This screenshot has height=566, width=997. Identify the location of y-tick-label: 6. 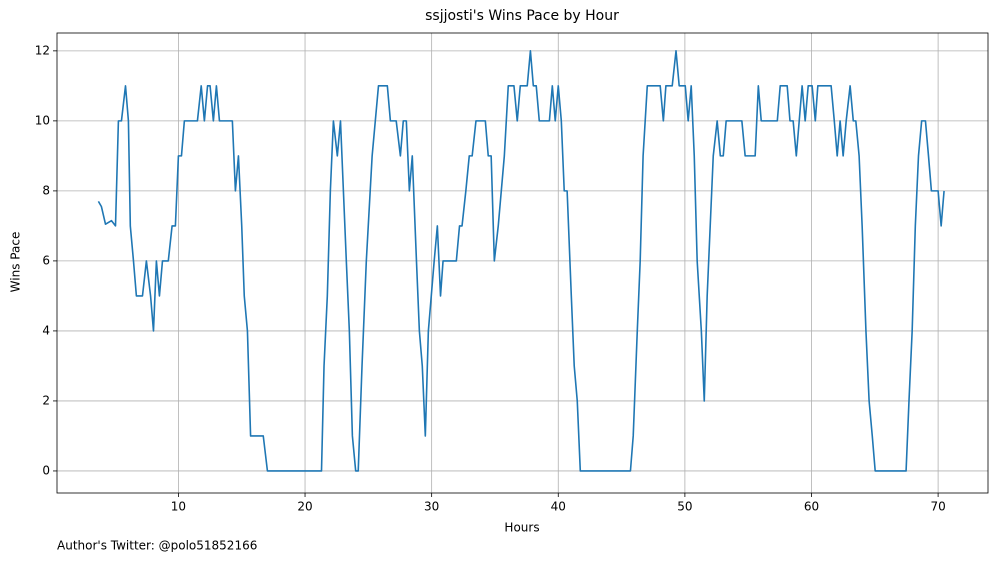
(46, 260).